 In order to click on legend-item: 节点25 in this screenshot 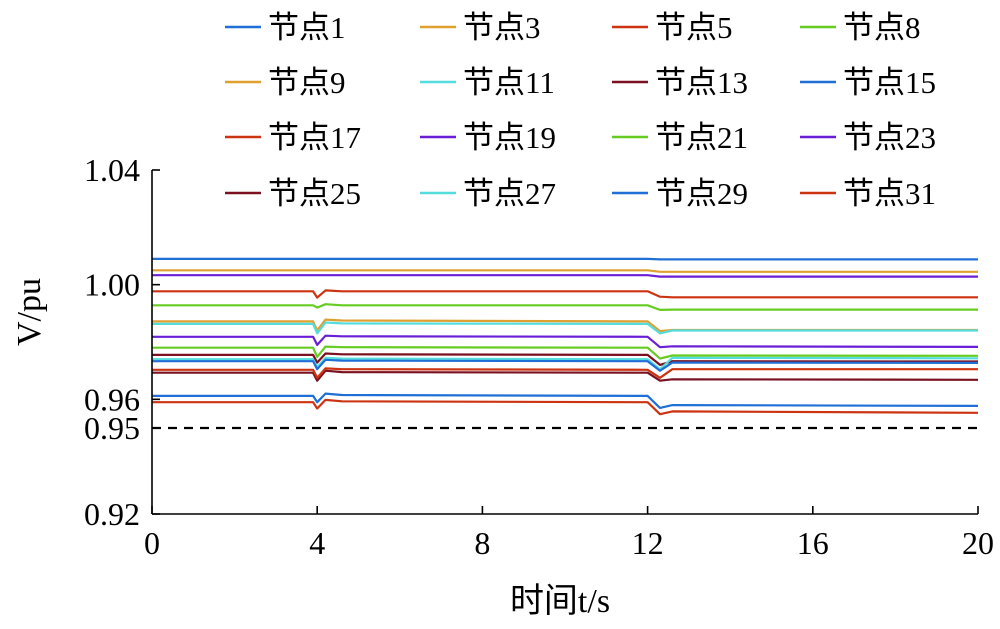, I will do `click(293, 193)`.